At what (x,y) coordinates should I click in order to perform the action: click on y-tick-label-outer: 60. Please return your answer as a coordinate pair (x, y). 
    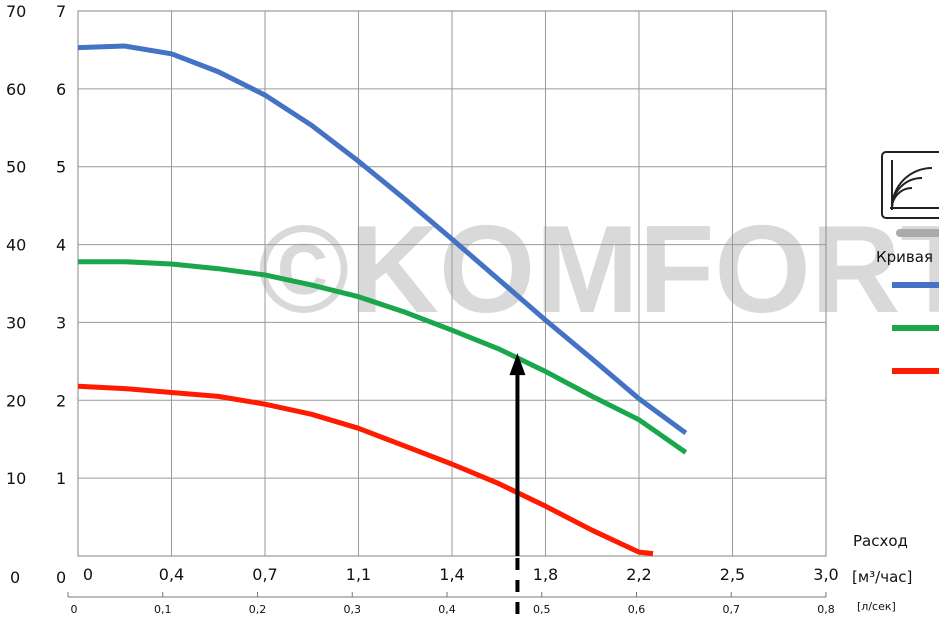
    Looking at the image, I should click on (16, 89).